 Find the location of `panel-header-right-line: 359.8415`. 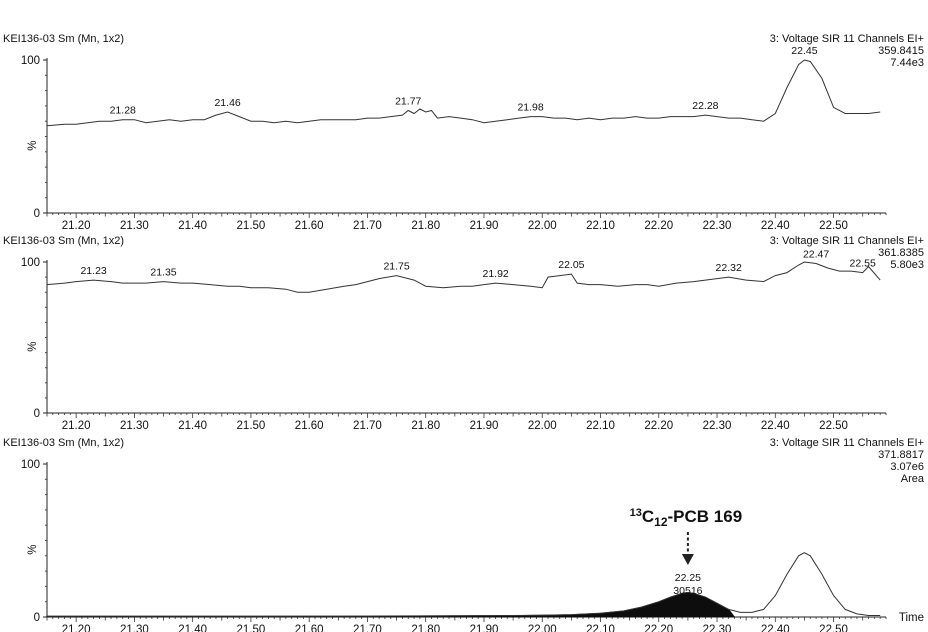

panel-header-right-line: 359.8415 is located at coordinates (901, 51).